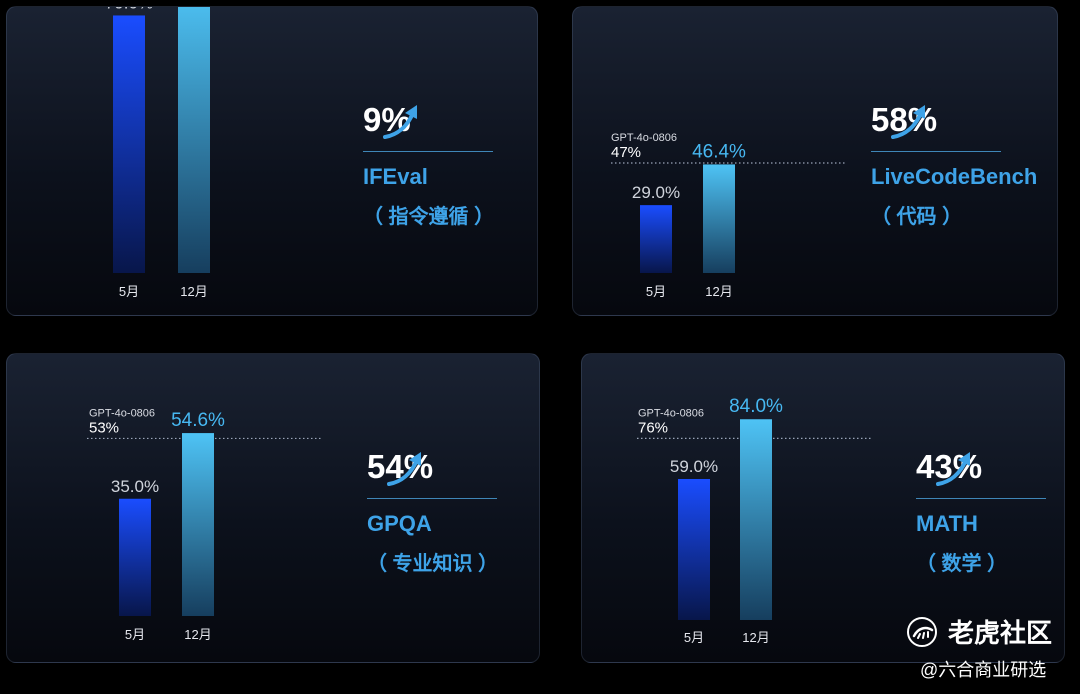 The width and height of the screenshot is (1080, 694). Describe the element at coordinates (656, 192) in the screenshot. I see `value-label-may: 29.0%` at that location.